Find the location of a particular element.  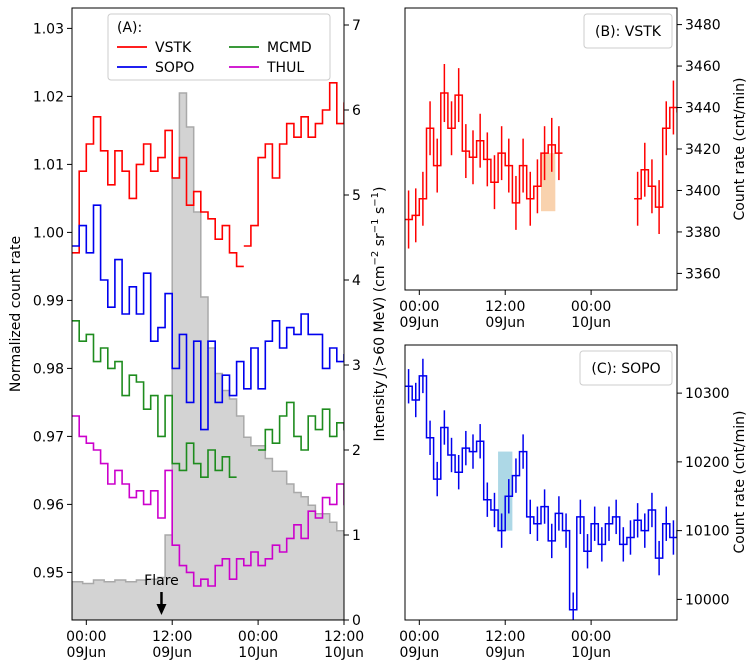

legend: (A): VSTK MCMD SOPO THUL is located at coordinates (219, 47).